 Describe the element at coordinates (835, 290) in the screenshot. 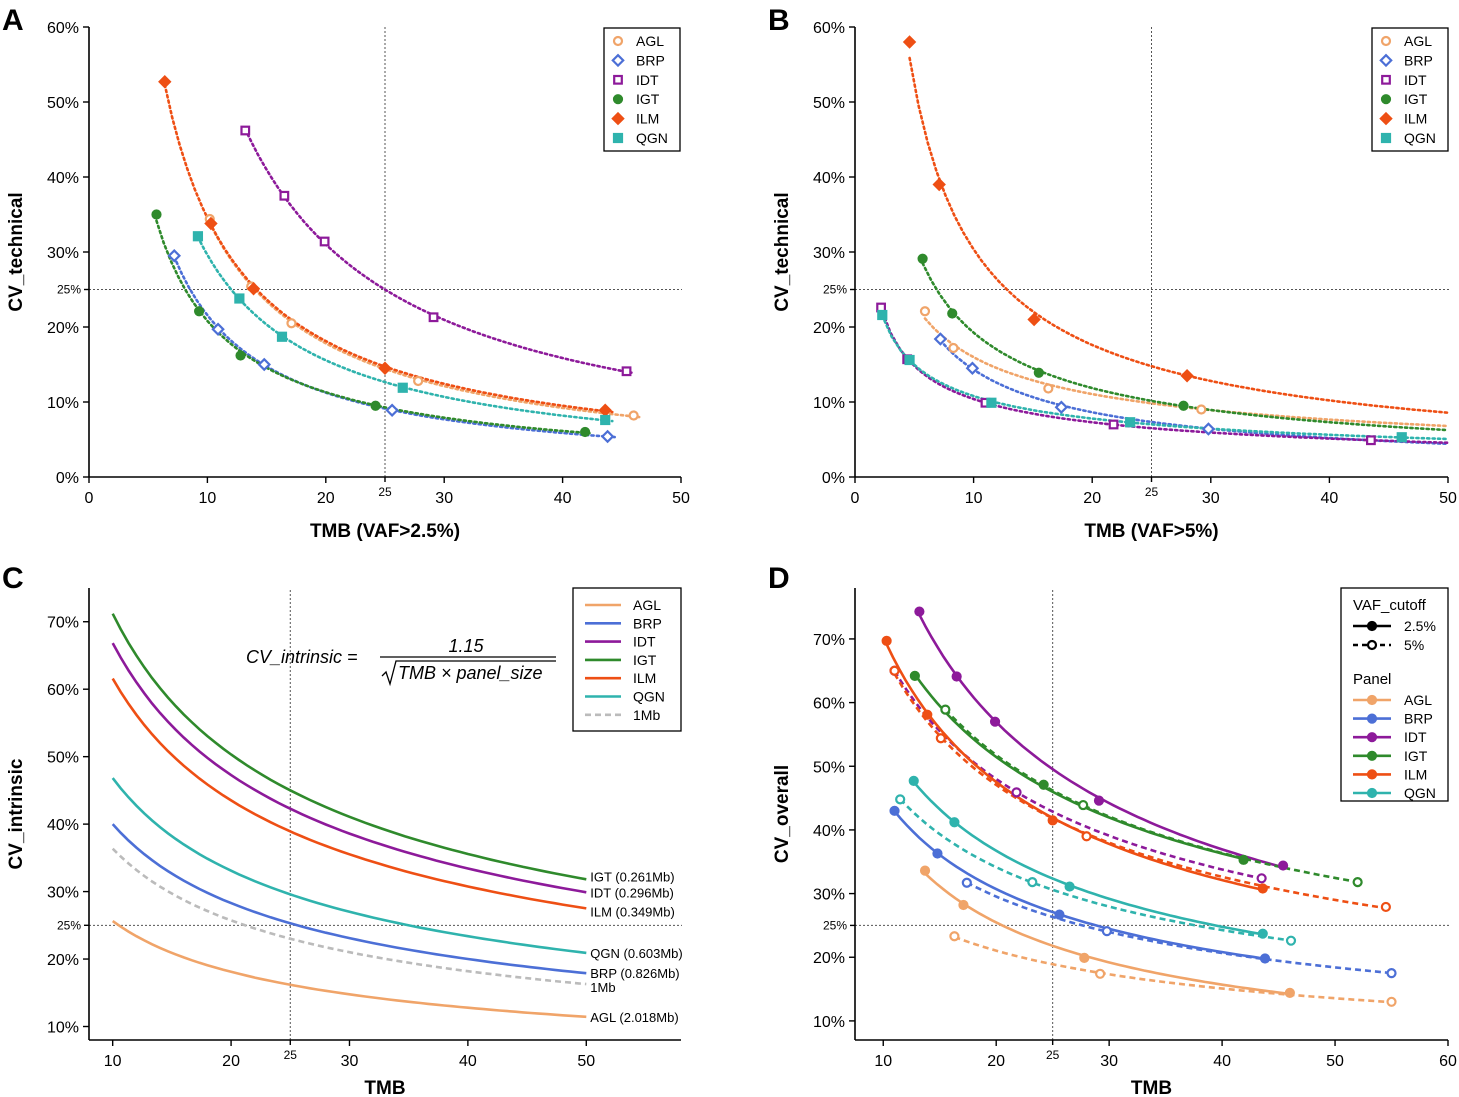

I see `y-ref-tick-label: 25%` at that location.